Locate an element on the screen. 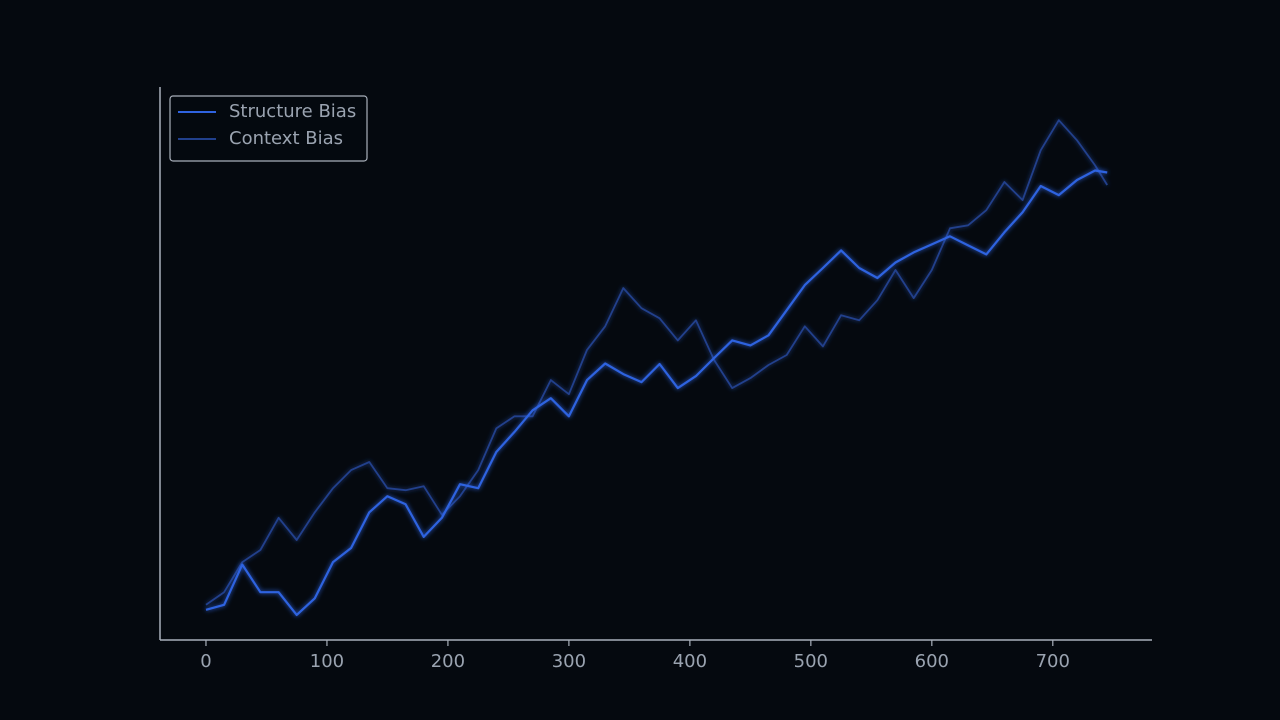 The width and height of the screenshot is (1280, 720). legend-label: Context Bias is located at coordinates (286, 138).